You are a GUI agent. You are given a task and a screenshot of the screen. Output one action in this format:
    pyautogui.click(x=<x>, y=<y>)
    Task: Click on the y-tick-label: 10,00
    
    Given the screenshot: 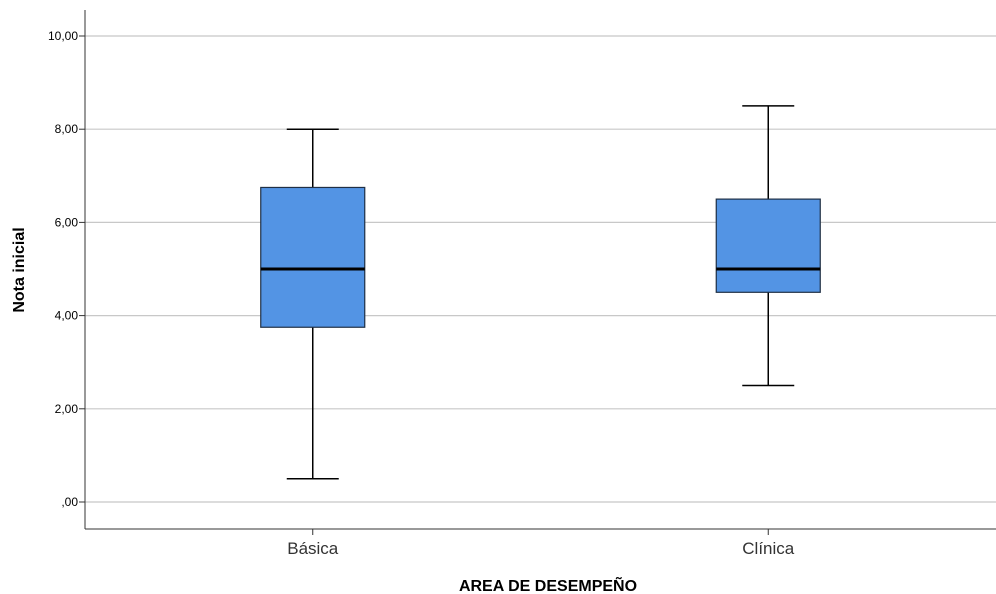 What is the action you would take?
    pyautogui.click(x=63, y=36)
    